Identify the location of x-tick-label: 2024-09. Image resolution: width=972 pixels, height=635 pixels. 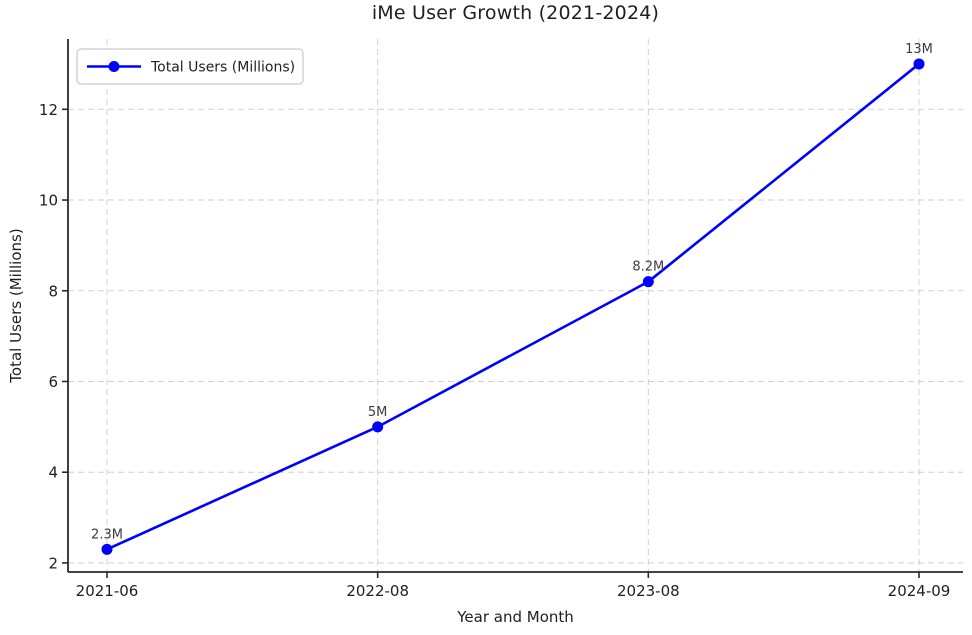
(919, 591).